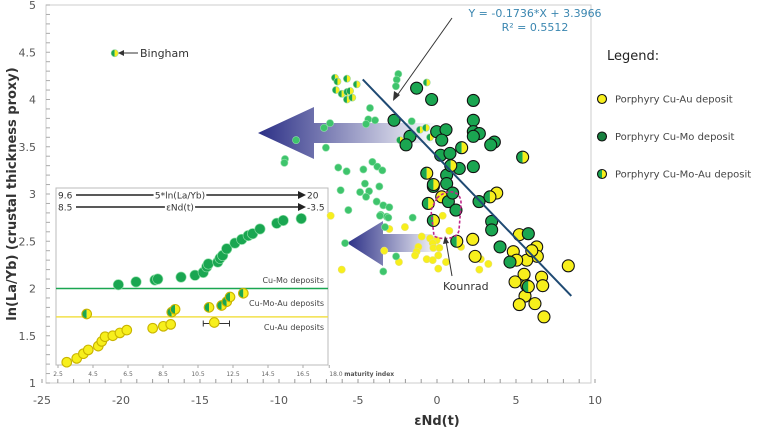  I want to click on x-tick-label: 10, so click(595, 400).